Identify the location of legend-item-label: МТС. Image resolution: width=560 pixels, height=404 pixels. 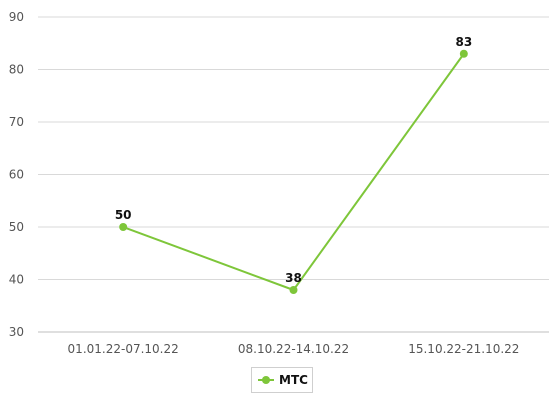
(293, 380).